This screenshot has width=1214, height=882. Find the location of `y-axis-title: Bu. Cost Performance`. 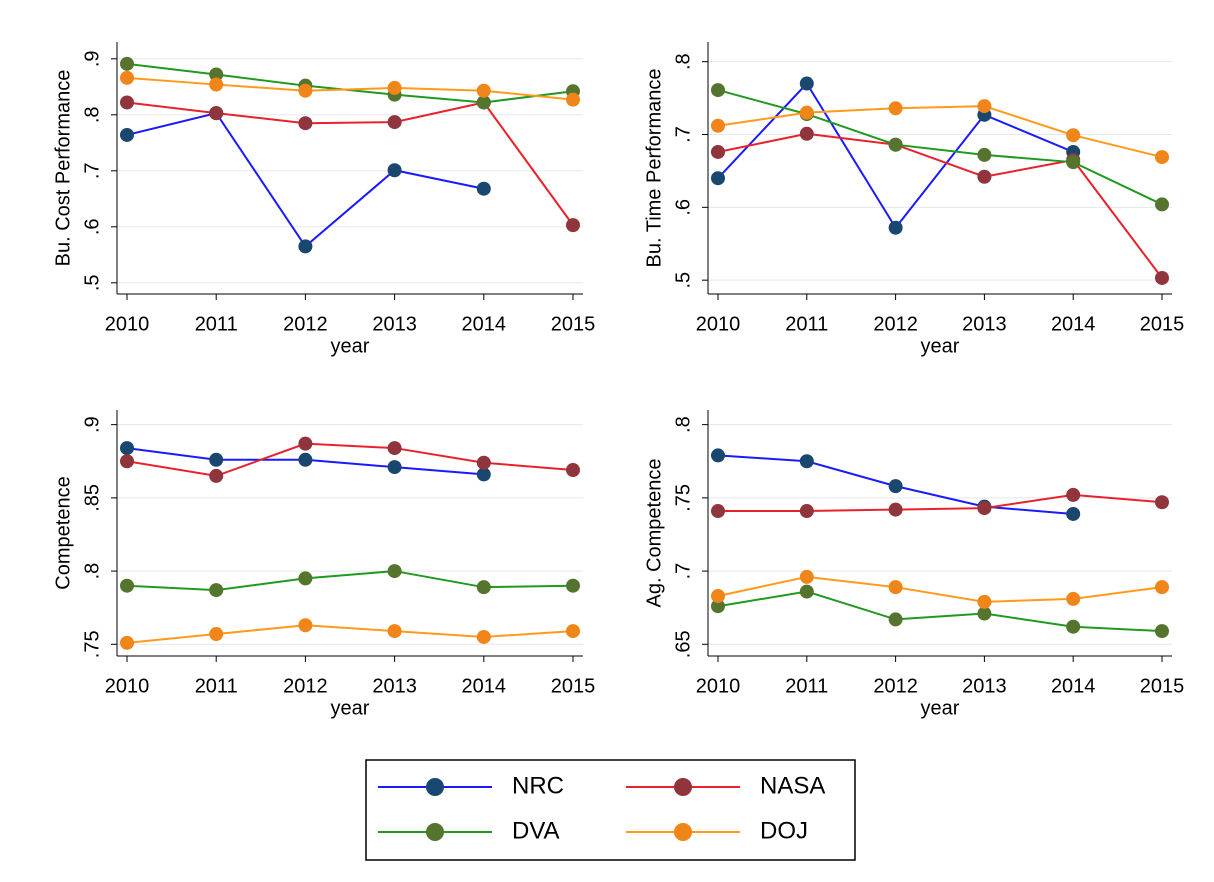

y-axis-title: Bu. Cost Performance is located at coordinates (63, 168).